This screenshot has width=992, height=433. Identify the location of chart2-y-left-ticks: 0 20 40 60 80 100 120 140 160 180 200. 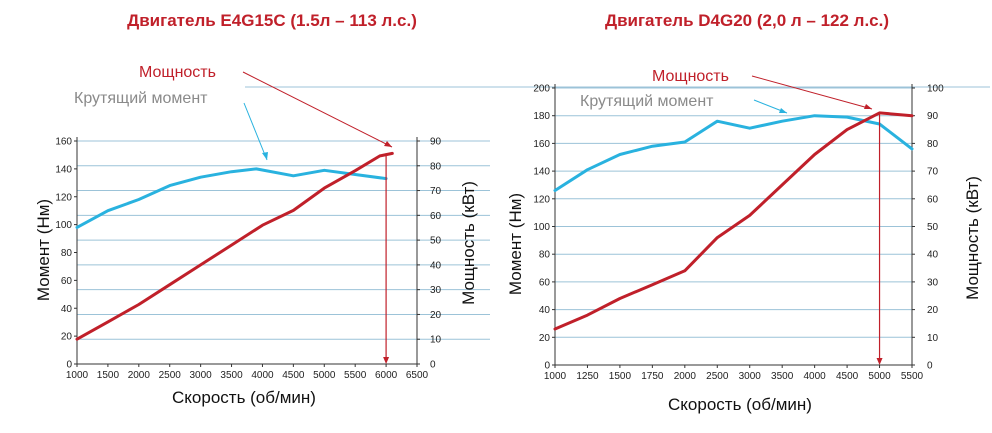
(544, 228).